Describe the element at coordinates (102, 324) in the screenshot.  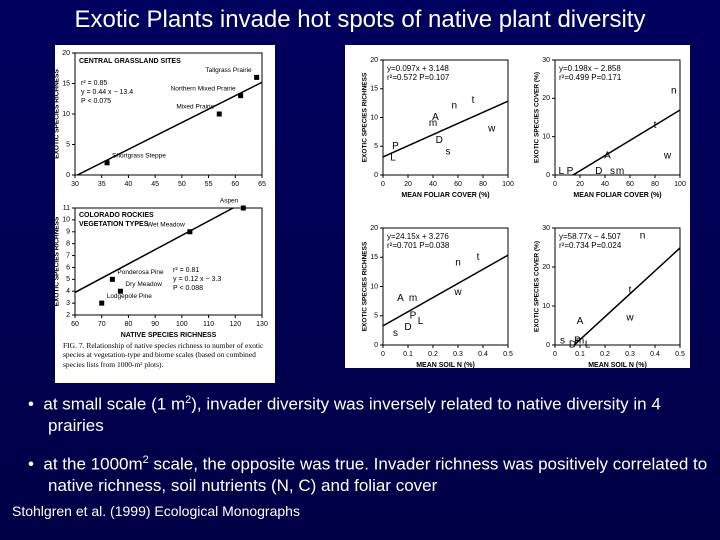
I see `x-tick-label: 70` at that location.